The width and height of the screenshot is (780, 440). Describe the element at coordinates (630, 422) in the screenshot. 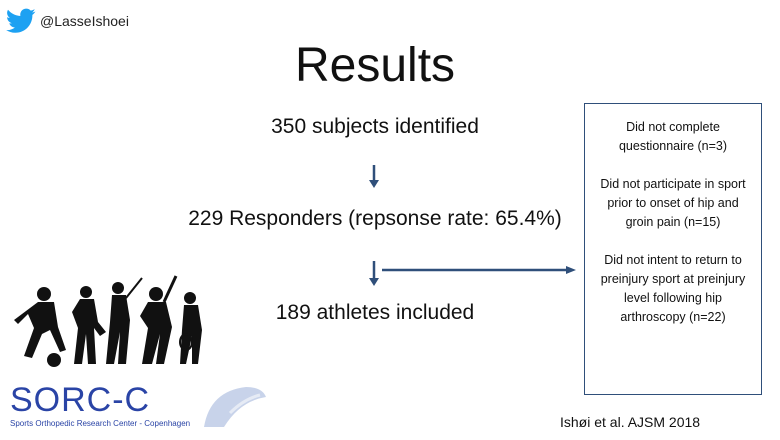

I see `citation: Ishøi et al. AJSM 2018` at that location.